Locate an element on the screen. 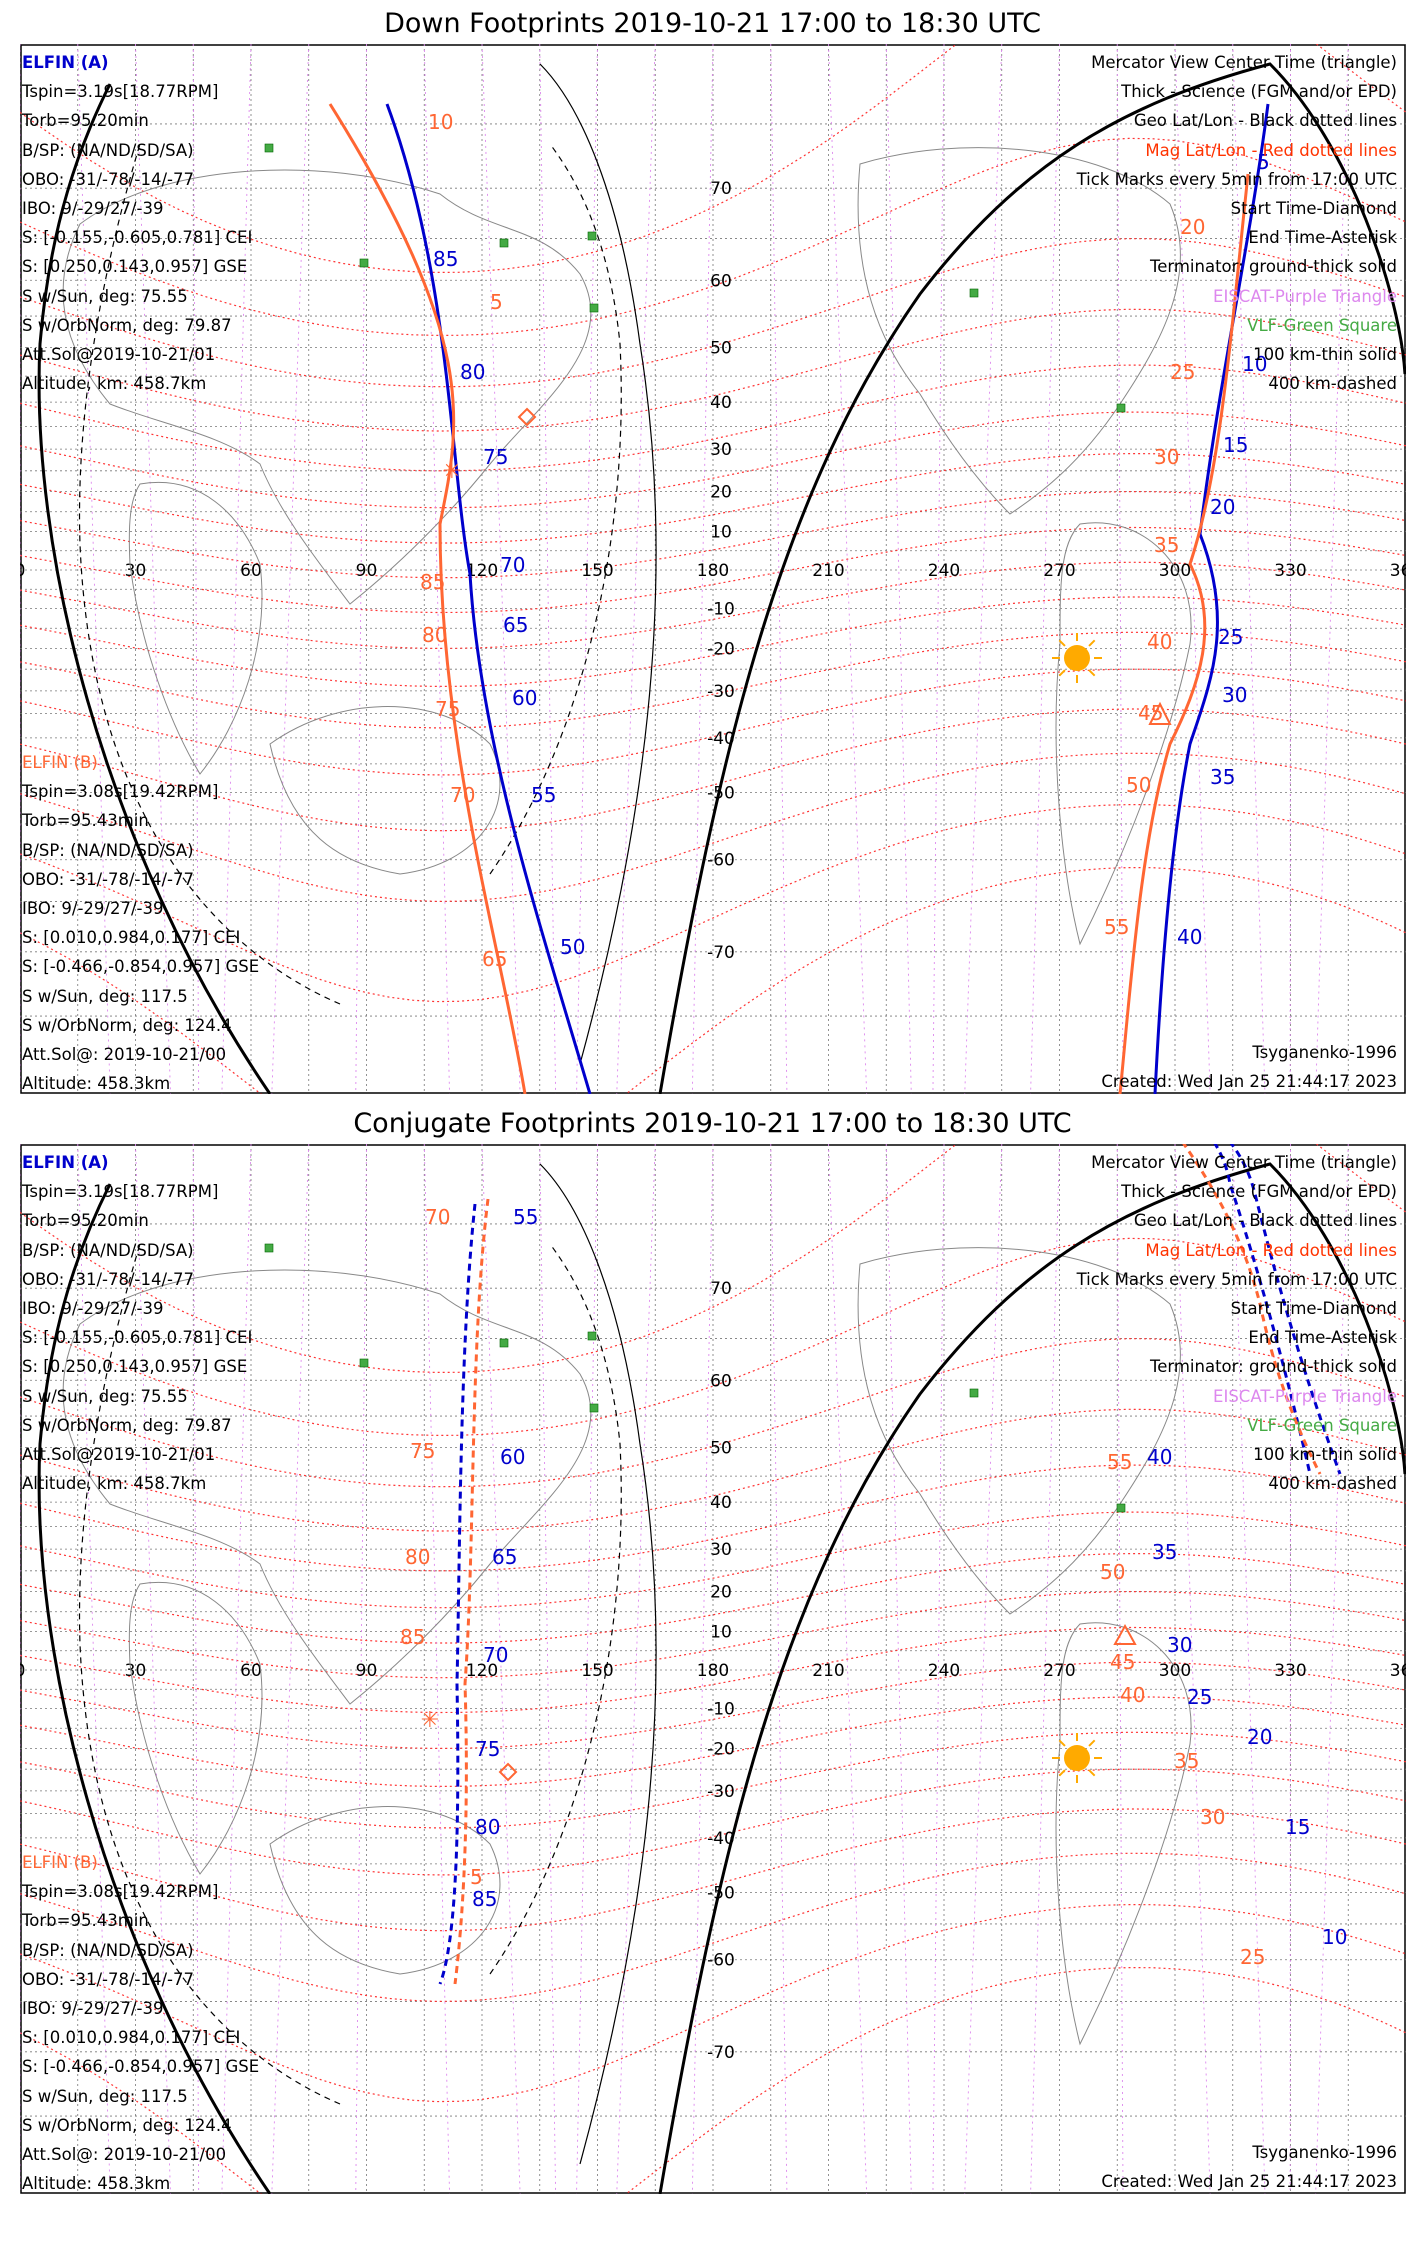 This screenshot has height=2250, width=1425. elfin-a-line: OBO: -31/-78/-14/-77 is located at coordinates (108, 179).